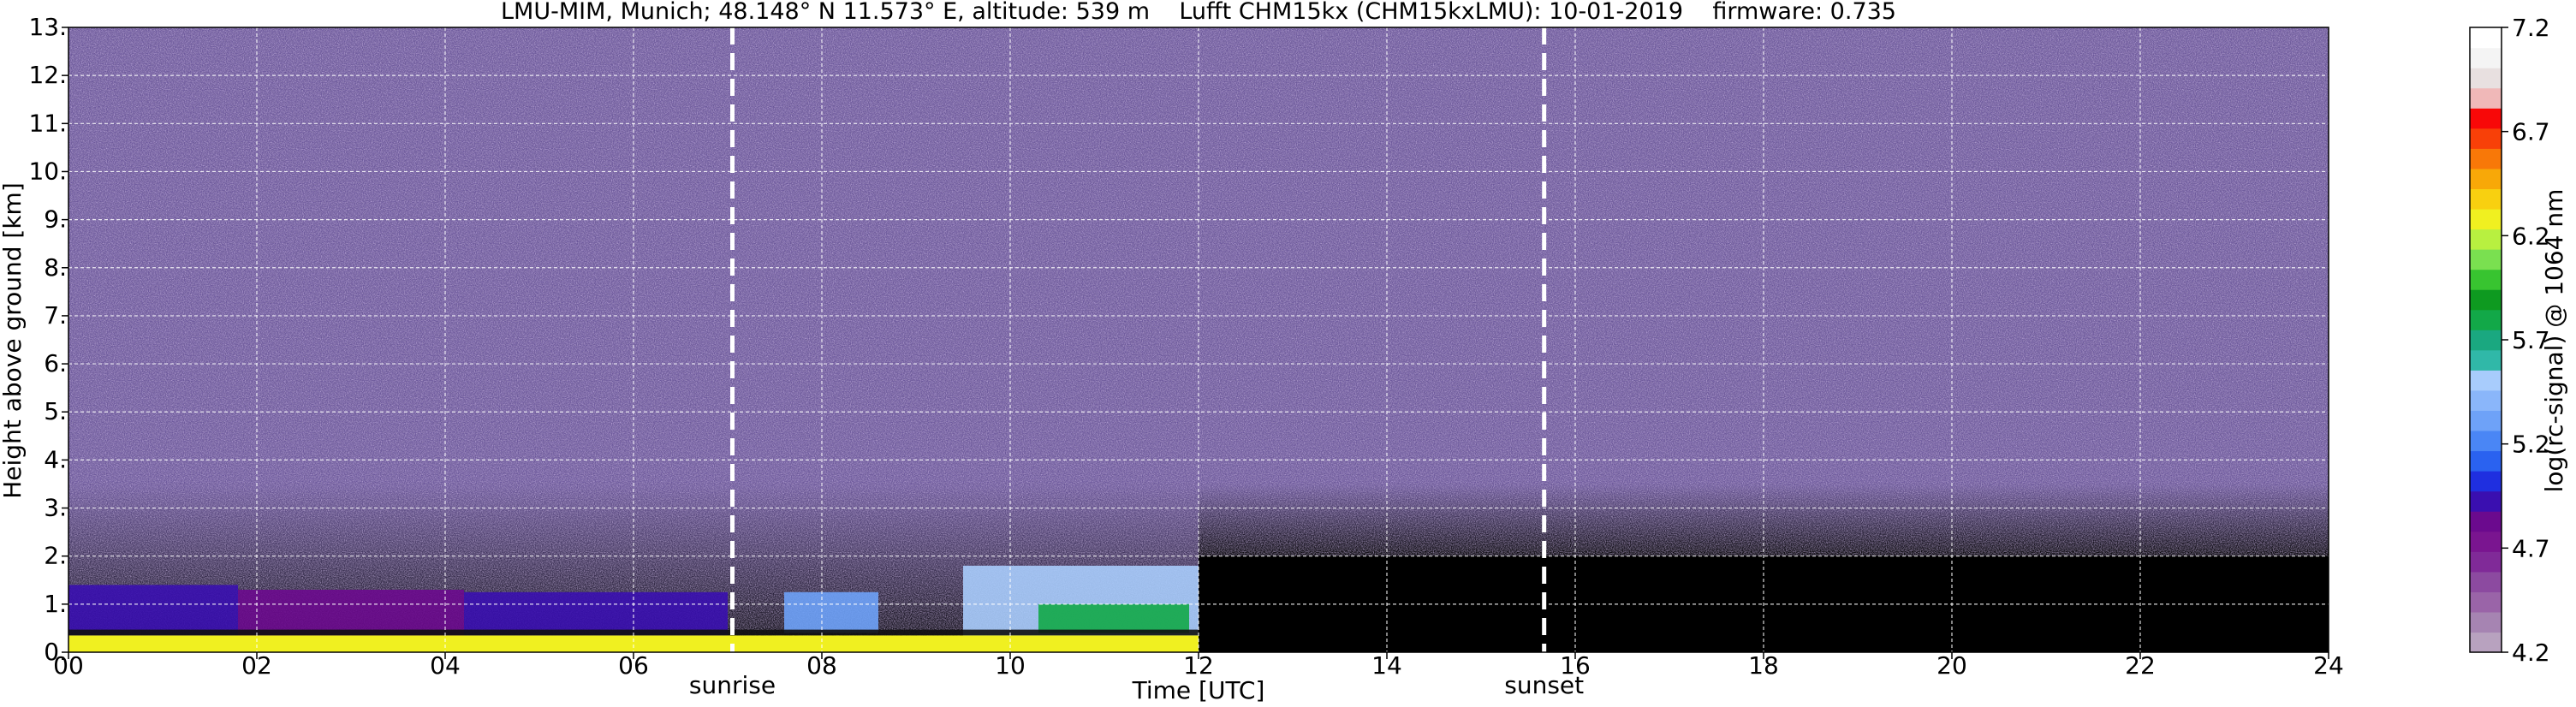  What do you see at coordinates (48, 339) in the screenshot?
I see `y-axis: 0. 1. 2. 3. 4. 5. 6. 7. 8. 9. 10. 11. 12. 13.` at bounding box center [48, 339].